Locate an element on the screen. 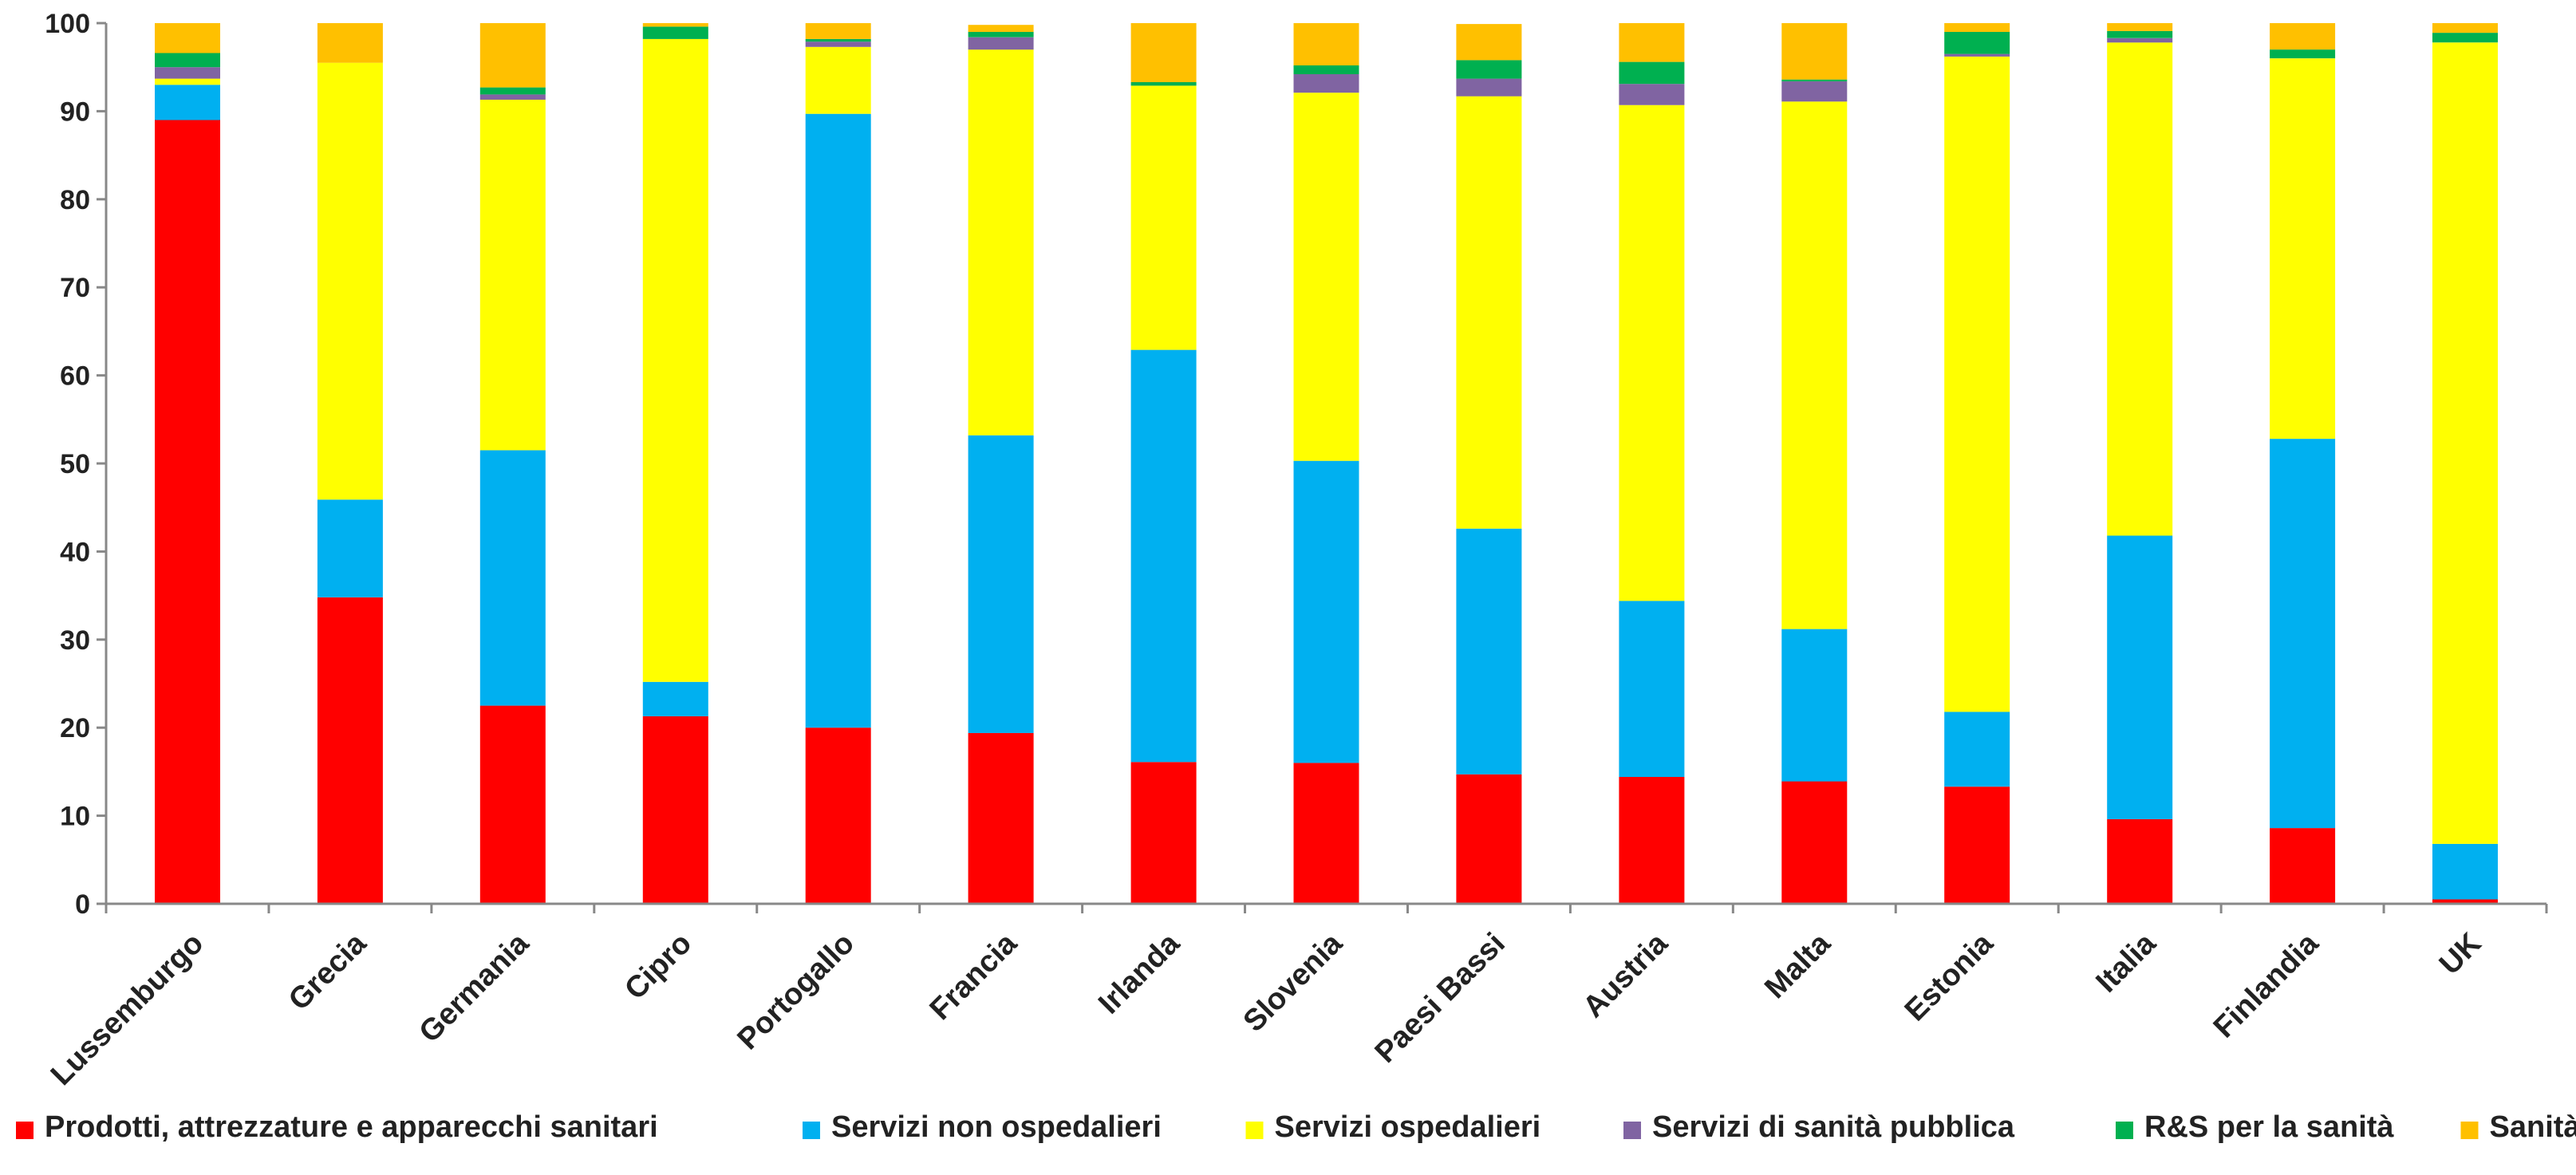 The width and height of the screenshot is (2576, 1175). x-tick-label-uk: UK is located at coordinates (2460, 953).